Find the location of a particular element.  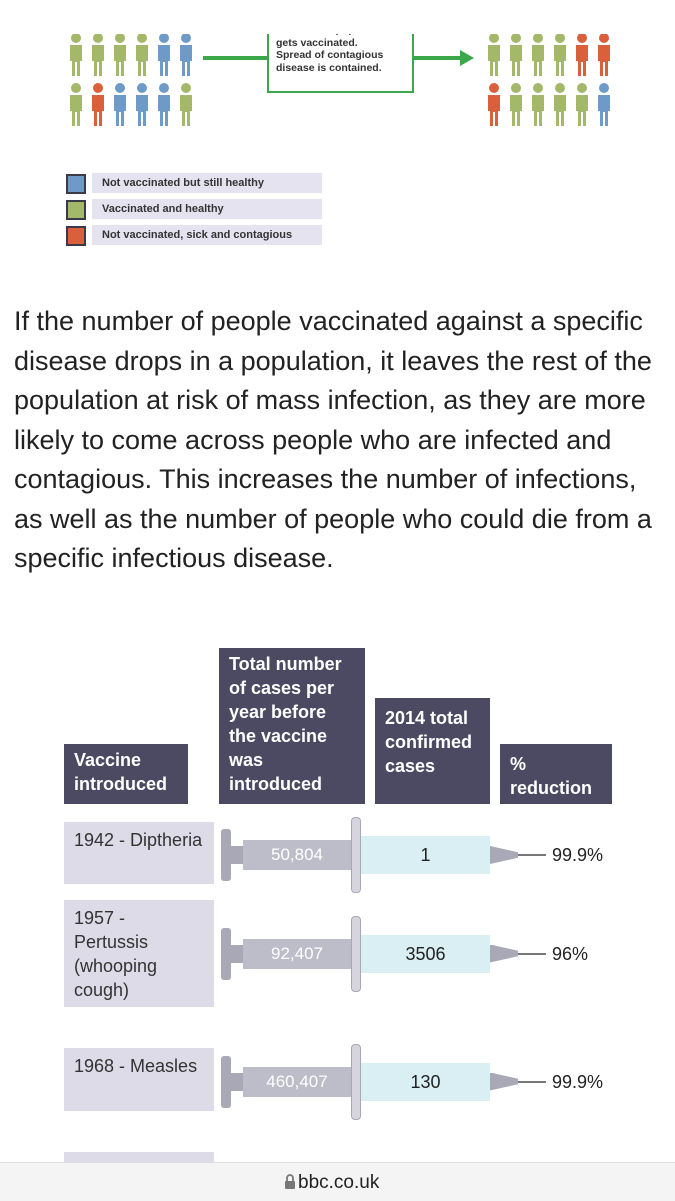

box-line: most of the population is located at coordinates (333, 30).